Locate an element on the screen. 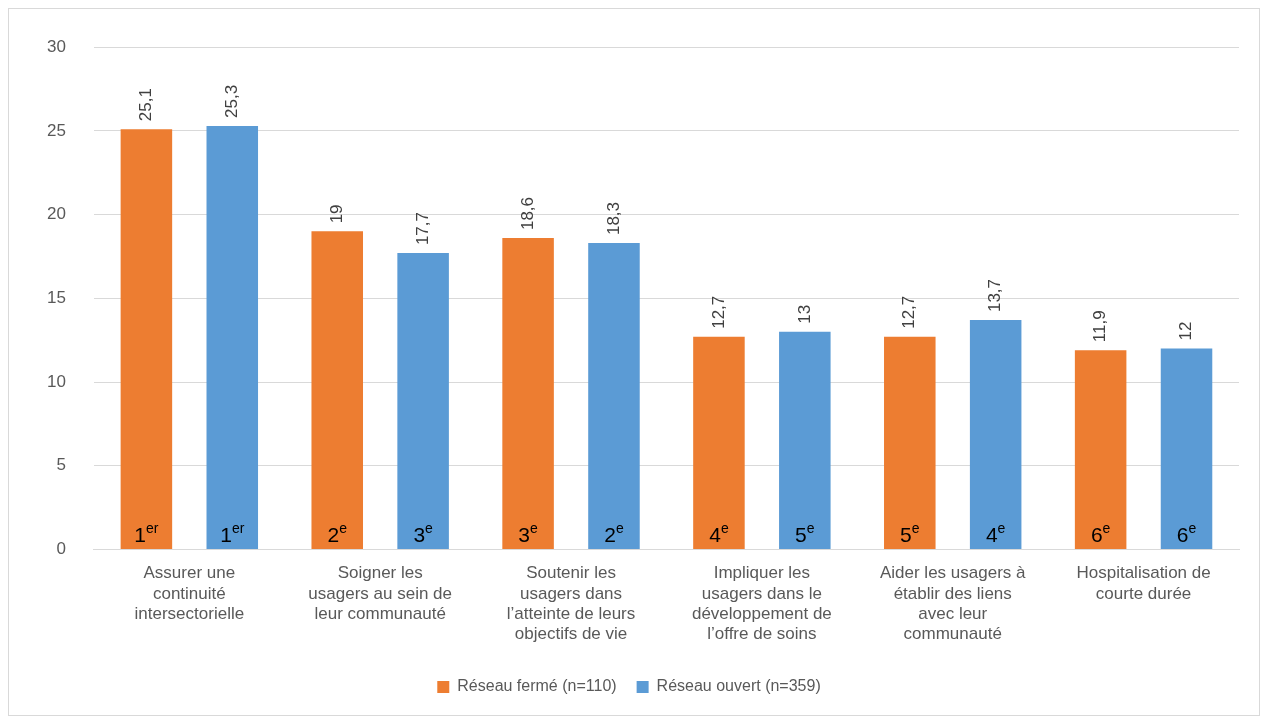 This screenshot has height=724, width=1266. x-tick-label: Hospitalisation de courte durée is located at coordinates (1143, 583).